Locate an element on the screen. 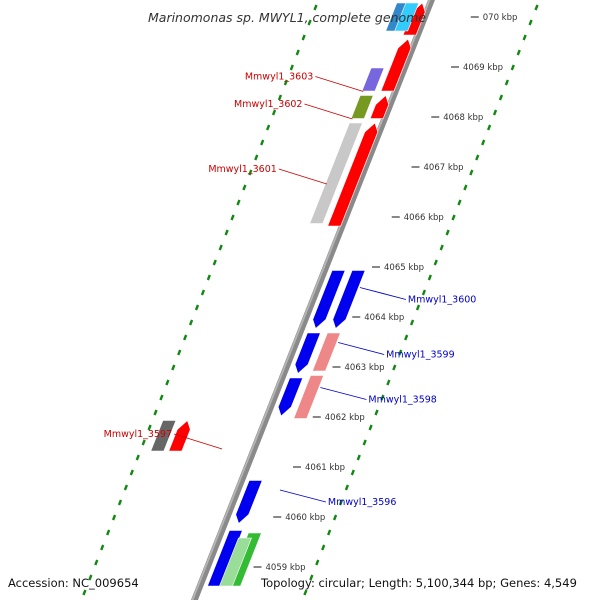  gene-label-forward: Mmwyl1_3596 is located at coordinates (362, 502).